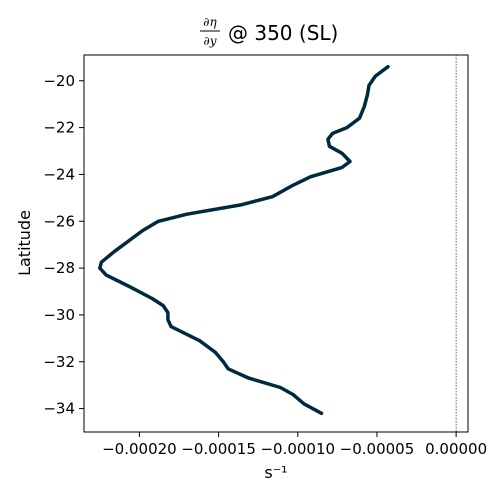 This screenshot has width=500, height=500. I want to click on x-tick-label-1: −0.00015, so click(218, 449).